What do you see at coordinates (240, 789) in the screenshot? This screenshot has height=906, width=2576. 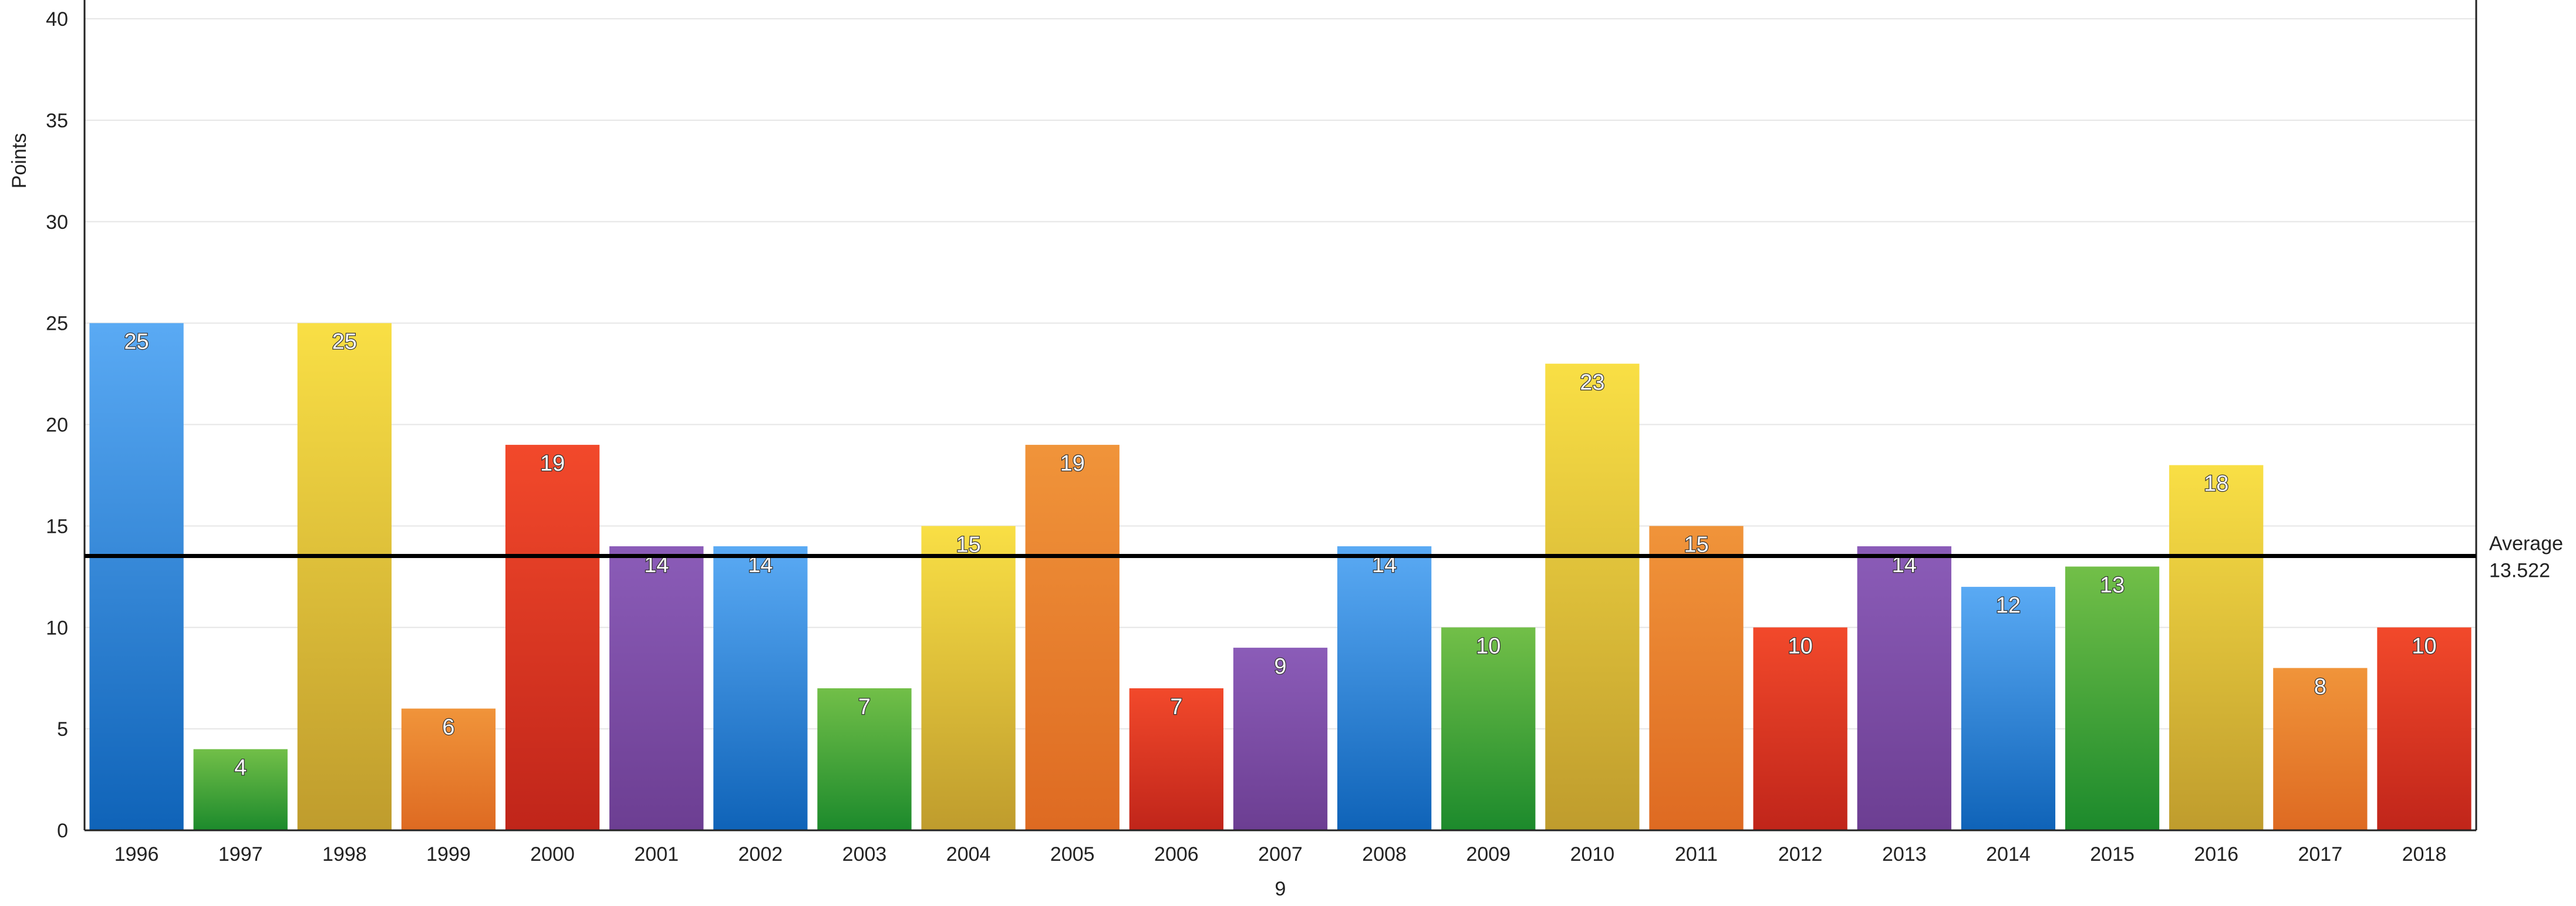 I see `bar-1997` at bounding box center [240, 789].